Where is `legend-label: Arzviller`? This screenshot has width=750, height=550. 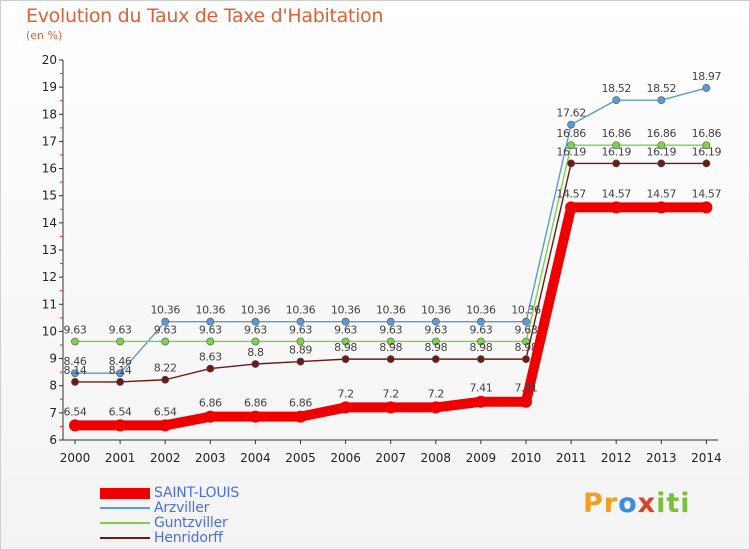
legend-label: Arzviller is located at coordinates (182, 508).